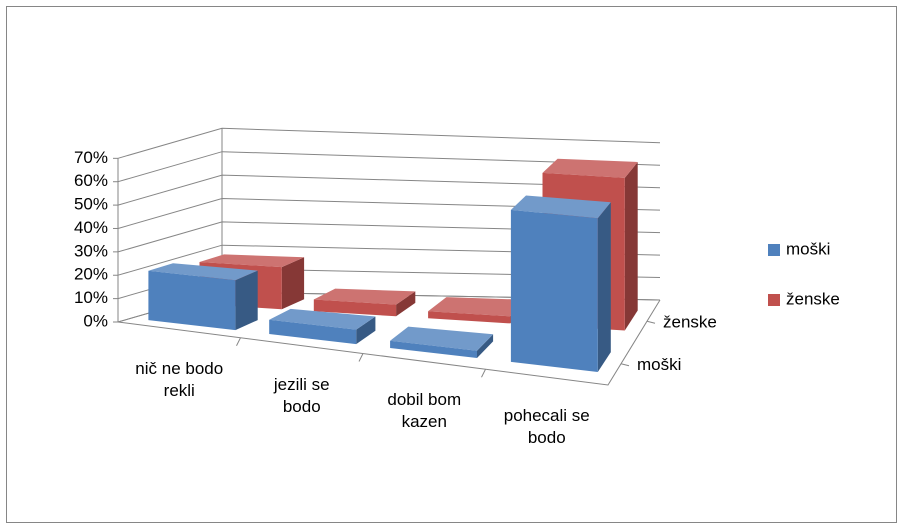 Image resolution: width=903 pixels, height=530 pixels. What do you see at coordinates (91, 250) in the screenshot?
I see `y-tick-label: 30%` at bounding box center [91, 250].